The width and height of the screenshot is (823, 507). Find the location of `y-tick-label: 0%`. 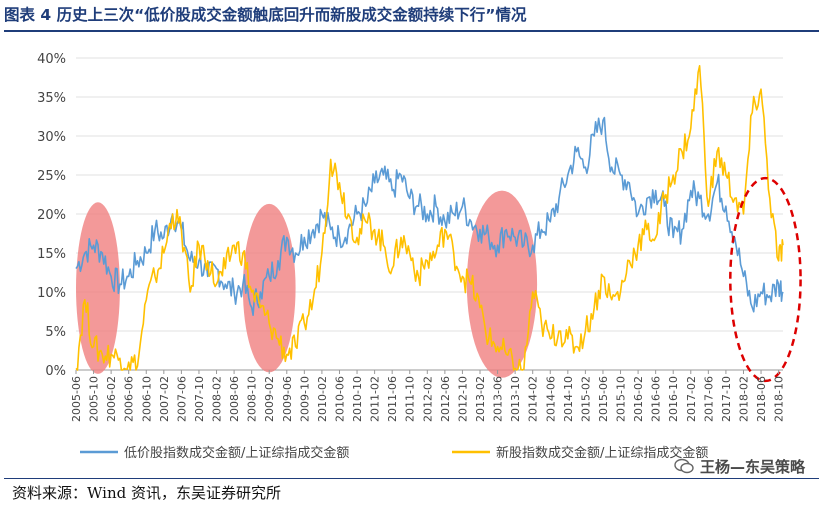

y-tick-label: 0% is located at coordinates (55, 371).